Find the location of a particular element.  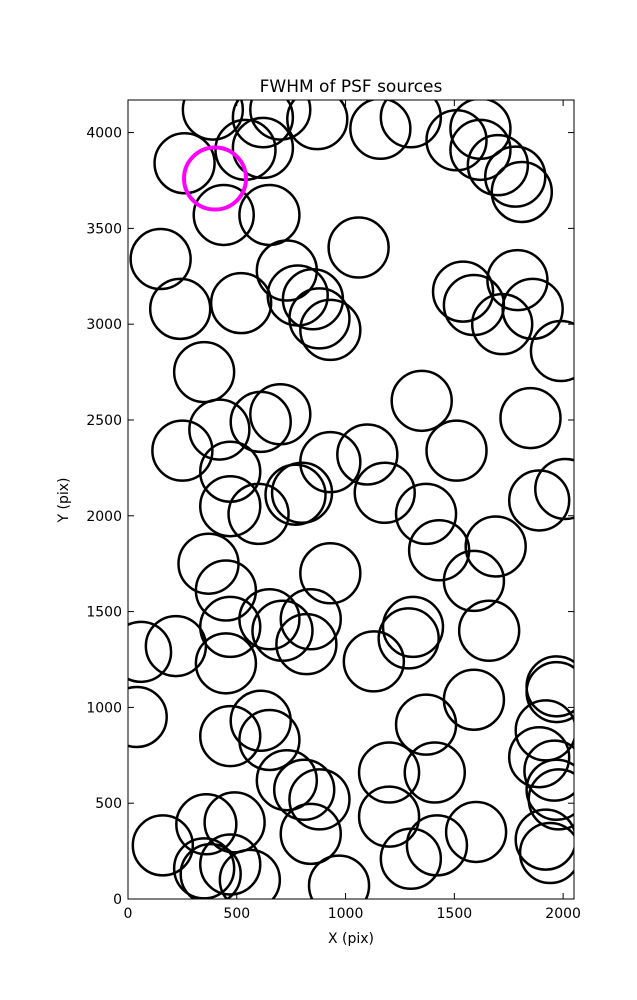

y-tick-label: 1000 is located at coordinates (104, 708).